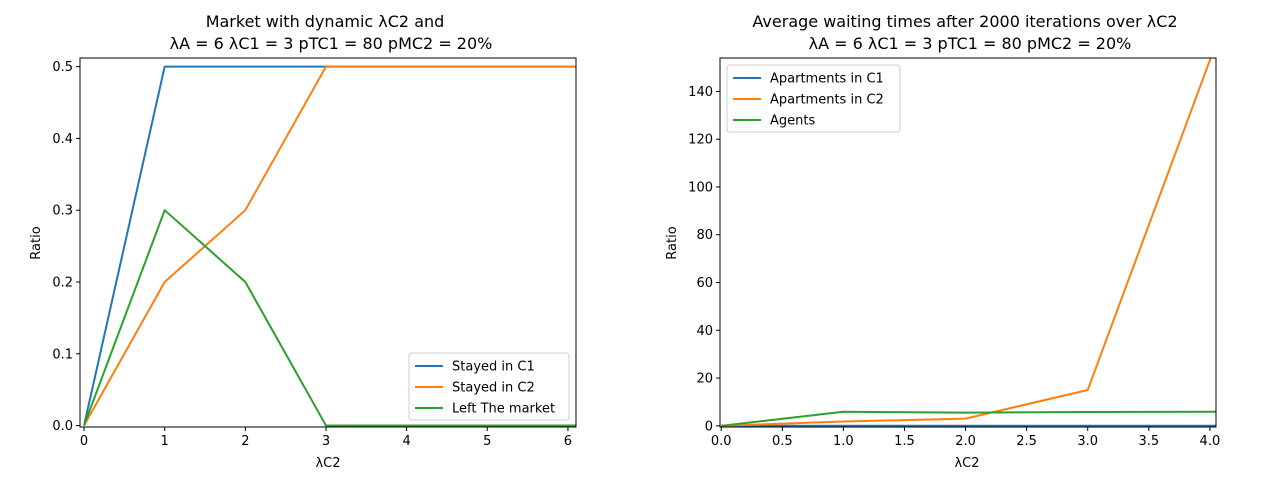 Image resolution: width=1280 pixels, height=480 pixels. What do you see at coordinates (704, 331) in the screenshot?
I see `chart-right-ytick-label: 40` at bounding box center [704, 331].